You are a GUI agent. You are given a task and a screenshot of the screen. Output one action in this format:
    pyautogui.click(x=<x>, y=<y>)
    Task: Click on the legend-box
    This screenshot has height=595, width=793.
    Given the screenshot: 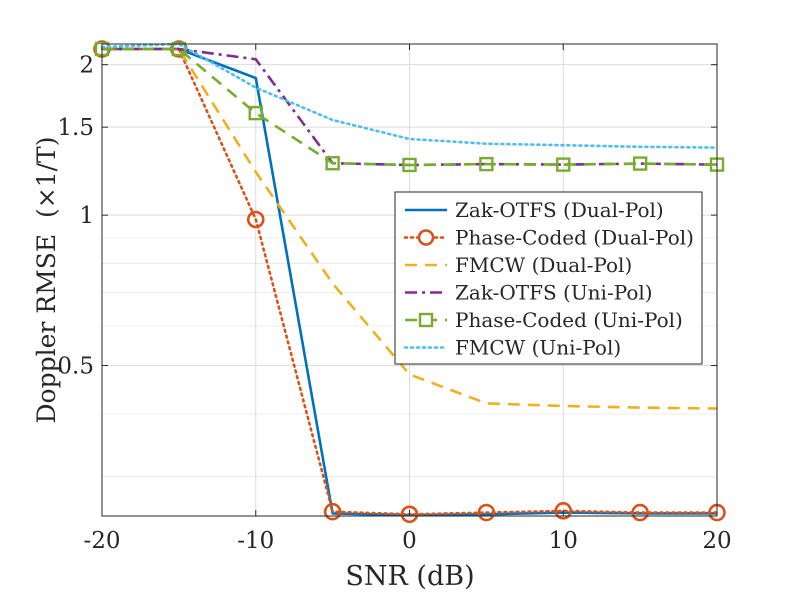 What is the action you would take?
    pyautogui.click(x=548, y=278)
    